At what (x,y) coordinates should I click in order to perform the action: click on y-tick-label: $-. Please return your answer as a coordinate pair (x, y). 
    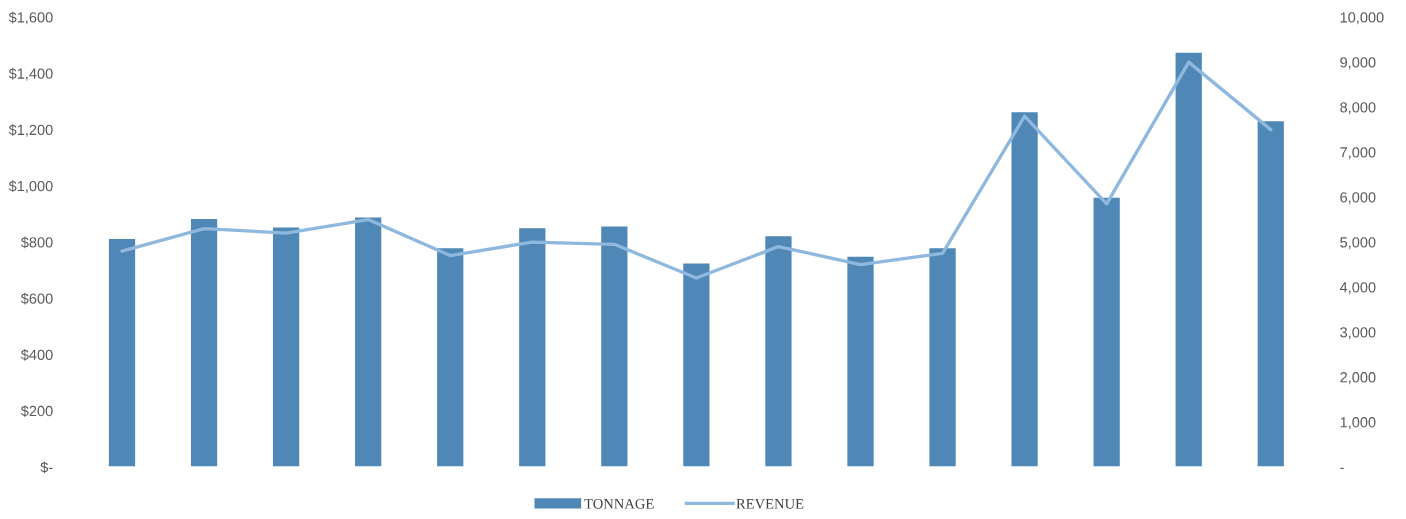
    Looking at the image, I should click on (46, 467).